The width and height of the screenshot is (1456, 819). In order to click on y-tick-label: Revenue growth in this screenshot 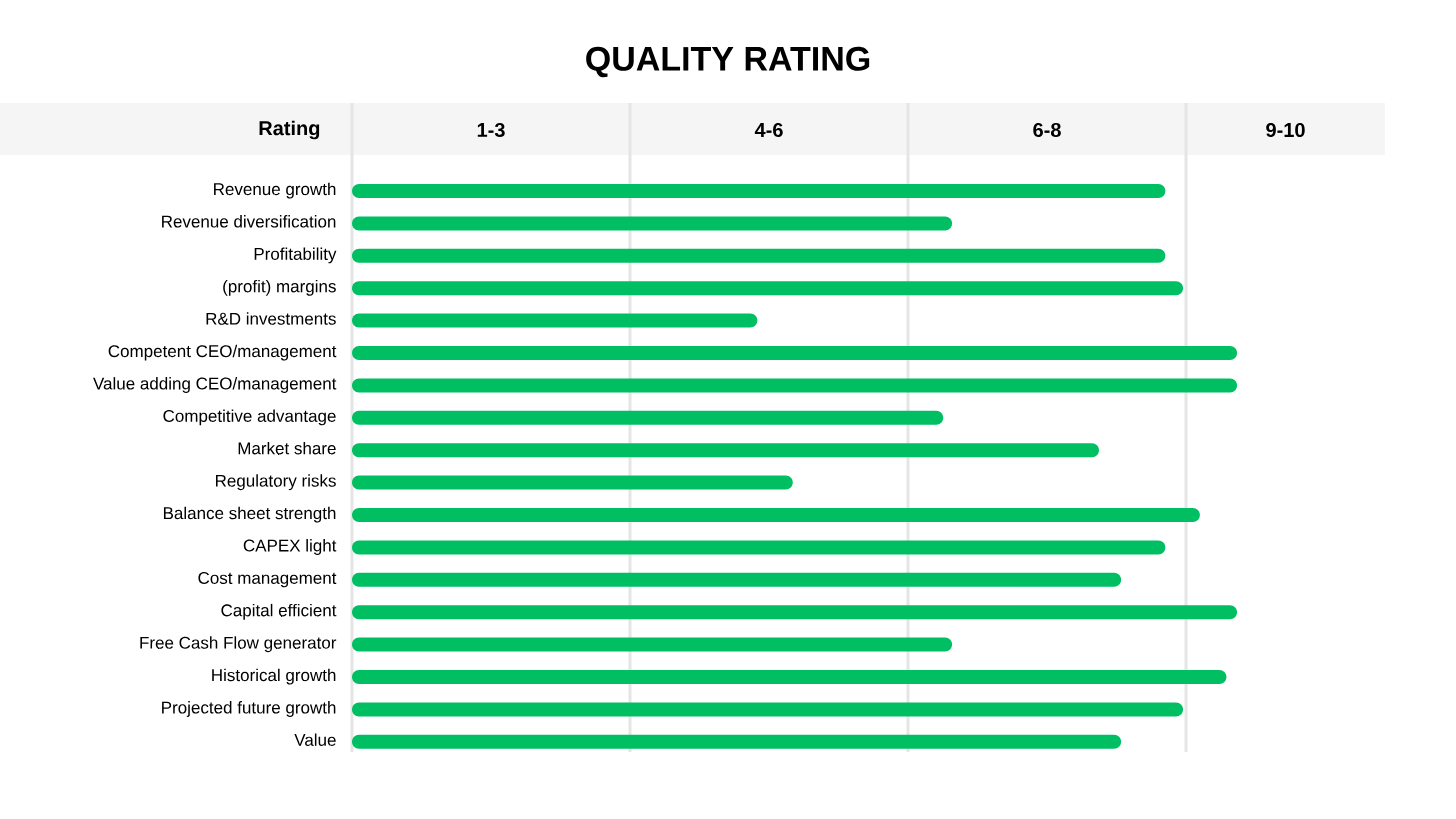, I will do `click(275, 190)`.